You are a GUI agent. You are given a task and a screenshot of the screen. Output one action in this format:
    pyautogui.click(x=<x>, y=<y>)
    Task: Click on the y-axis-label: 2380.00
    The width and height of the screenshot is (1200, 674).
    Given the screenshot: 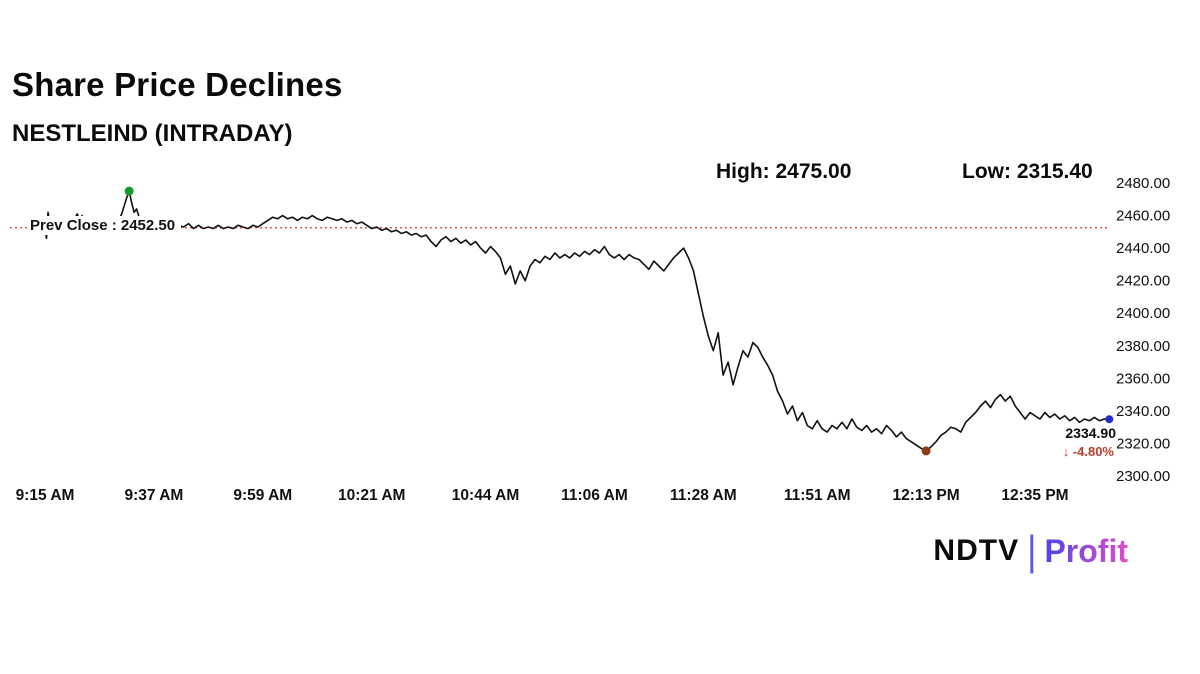 What is the action you would take?
    pyautogui.click(x=1143, y=346)
    